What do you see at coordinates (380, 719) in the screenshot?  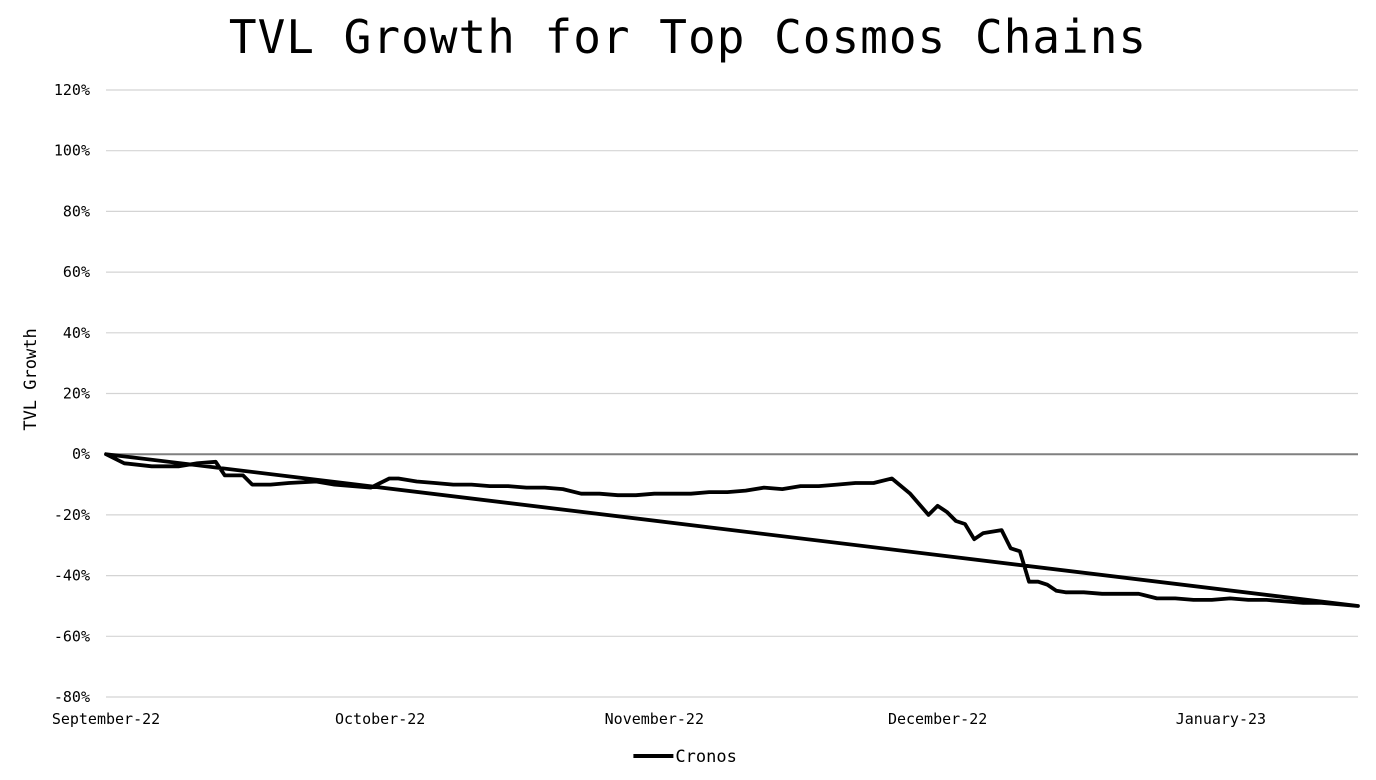 I see `x-tick-label: October-22` at bounding box center [380, 719].